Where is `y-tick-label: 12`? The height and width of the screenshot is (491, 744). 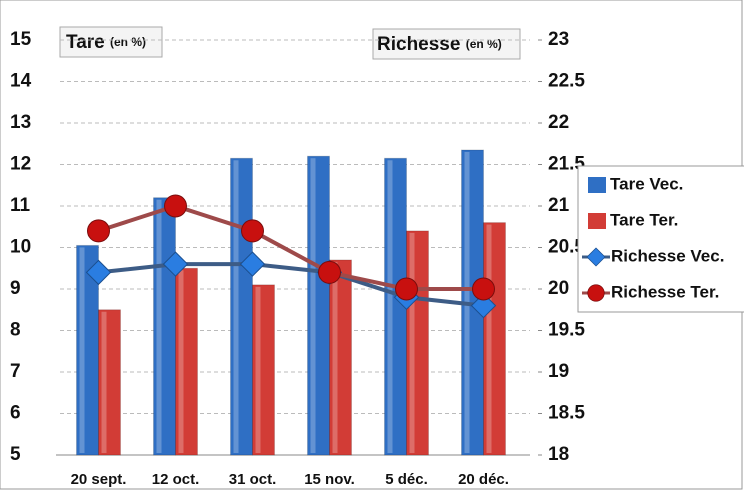 y-tick-label: 12 is located at coordinates (20, 164).